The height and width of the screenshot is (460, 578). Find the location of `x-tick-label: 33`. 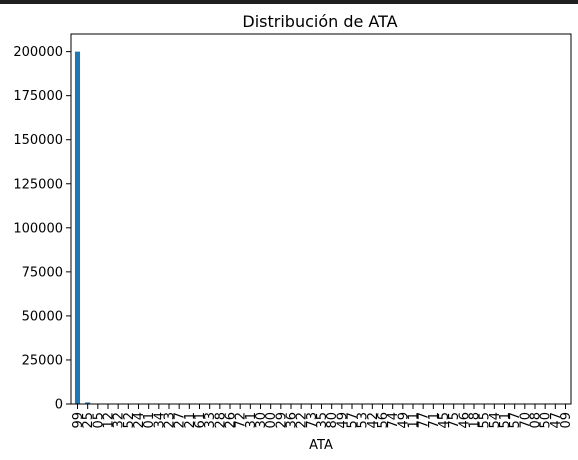

x-tick-label: 33 is located at coordinates (210, 420).